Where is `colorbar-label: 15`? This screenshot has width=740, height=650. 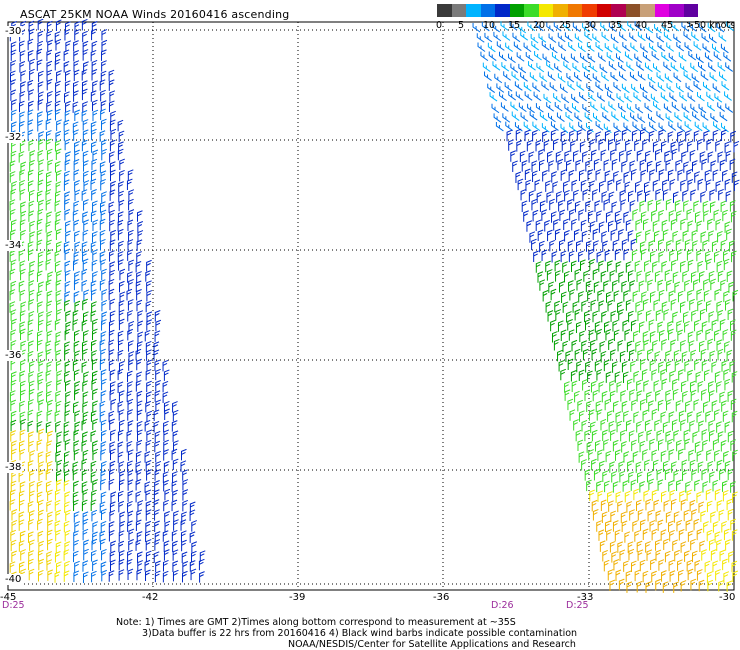 colorbar-label: 15 is located at coordinates (514, 25).